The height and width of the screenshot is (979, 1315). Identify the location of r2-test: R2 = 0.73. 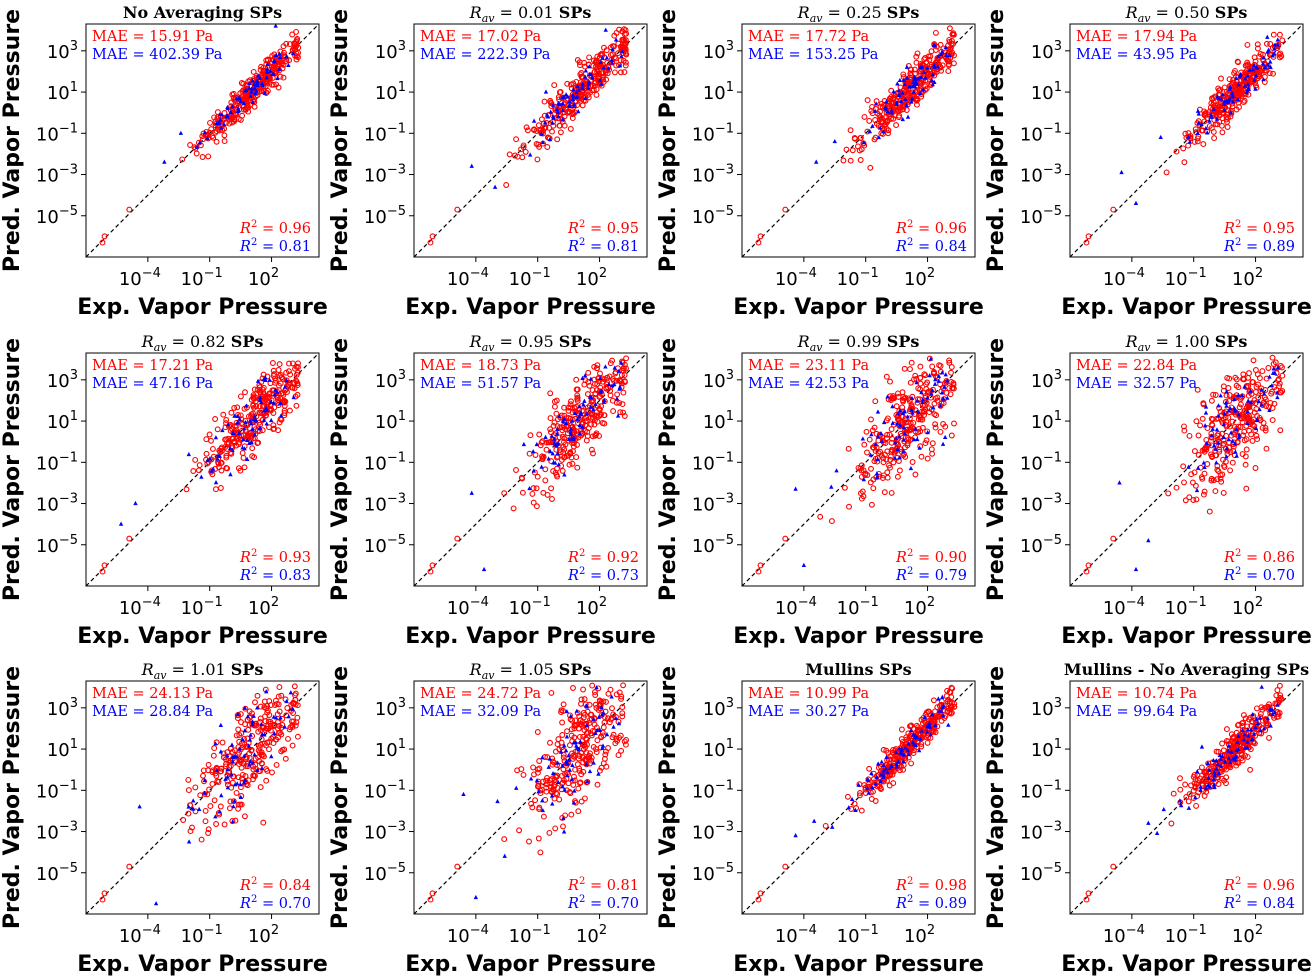
(603, 575).